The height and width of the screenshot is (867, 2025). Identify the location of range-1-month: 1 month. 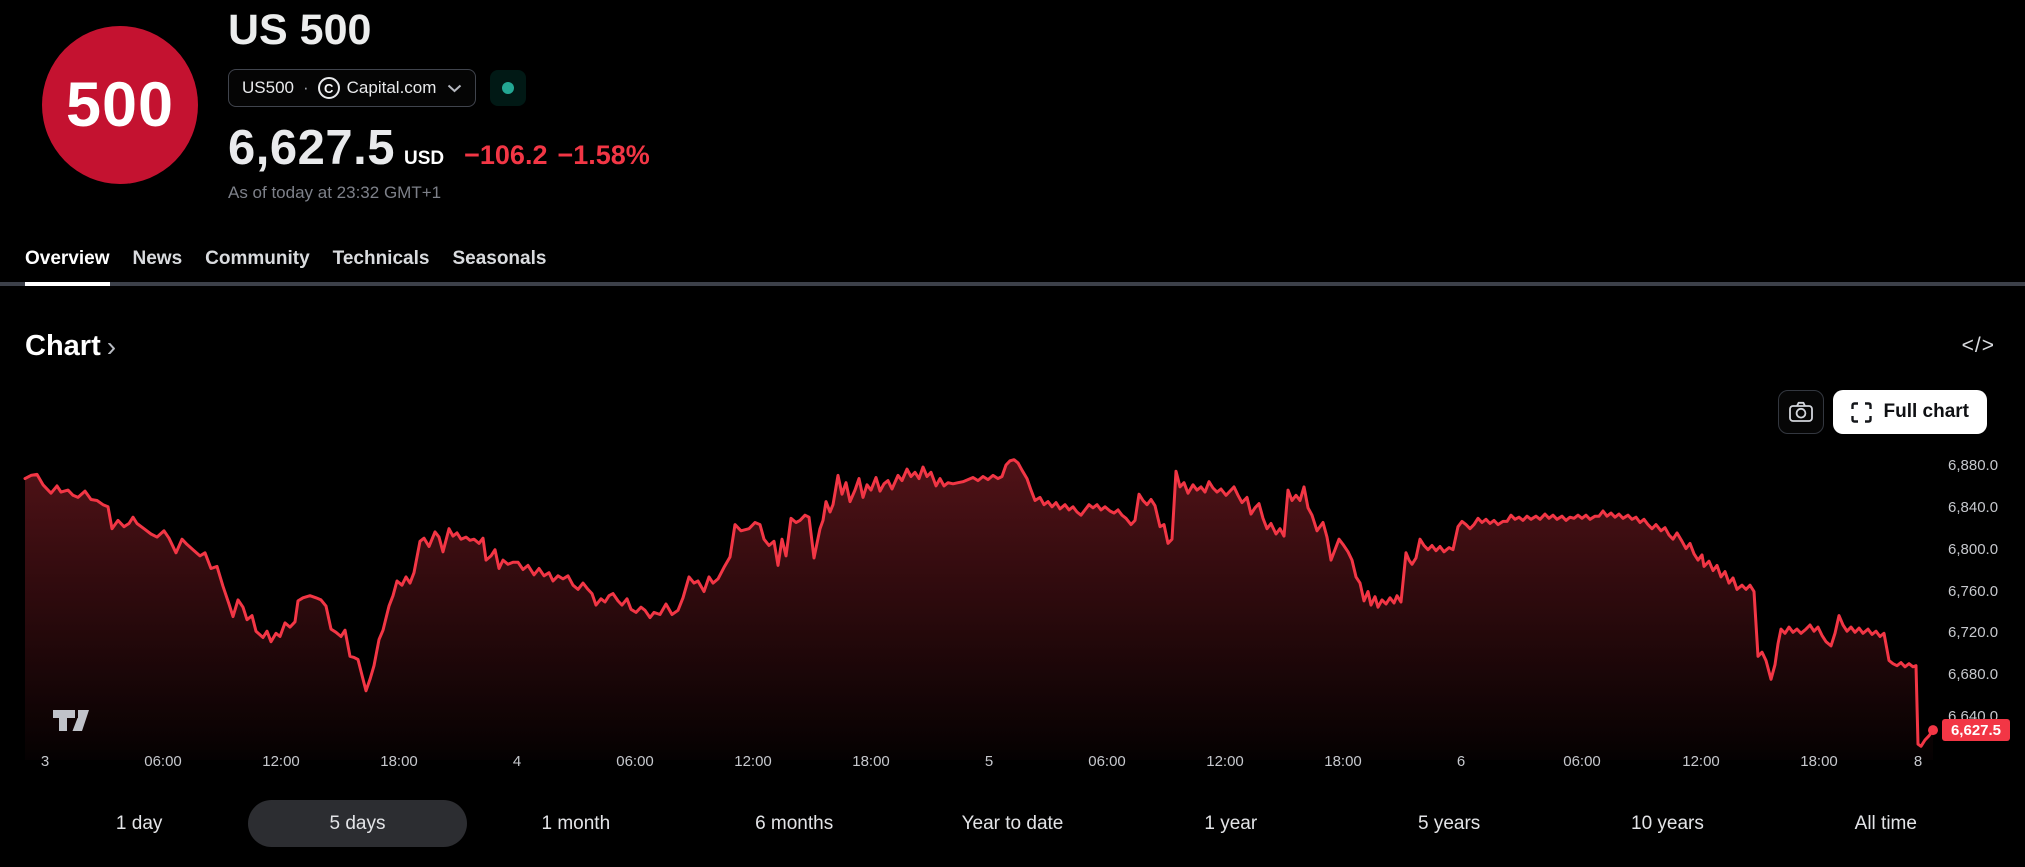
(576, 823).